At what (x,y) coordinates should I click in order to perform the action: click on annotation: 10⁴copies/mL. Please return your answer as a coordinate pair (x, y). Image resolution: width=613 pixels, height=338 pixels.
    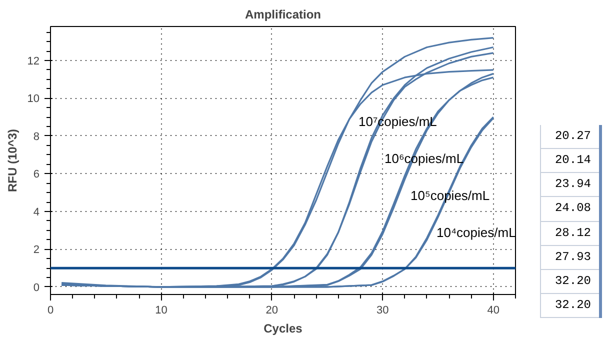
    Looking at the image, I should click on (476, 232).